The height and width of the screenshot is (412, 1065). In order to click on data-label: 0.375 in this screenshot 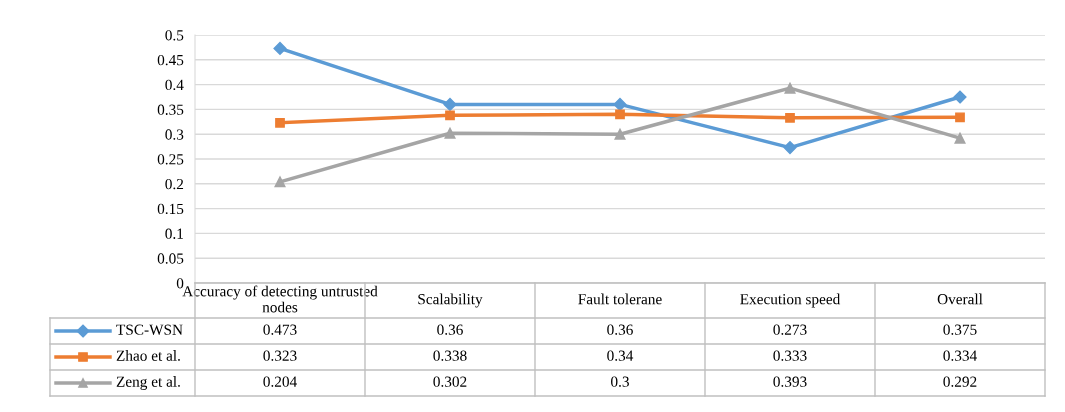, I will do `click(960, 329)`.